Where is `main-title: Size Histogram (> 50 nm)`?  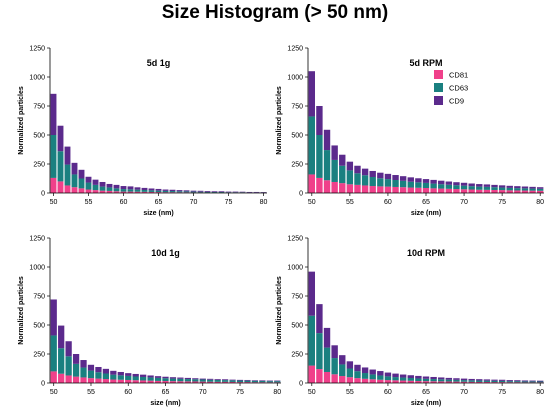
main-title: Size Histogram (> 50 nm) is located at coordinates (275, 12).